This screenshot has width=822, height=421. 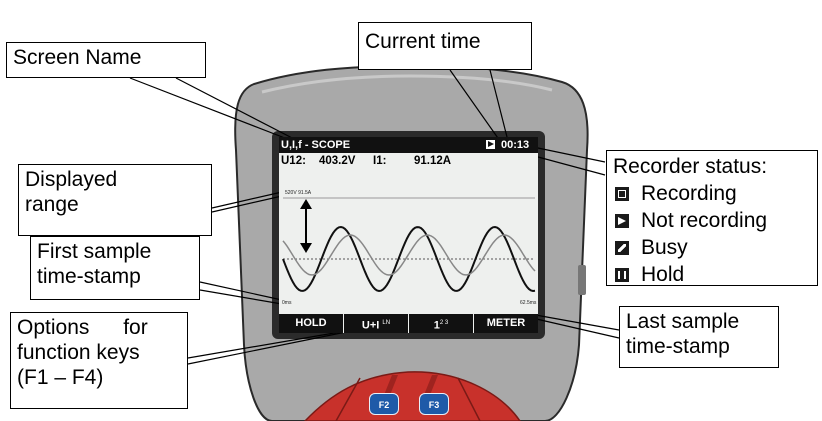 I want to click on range-label: 520V 91.5A, so click(x=298, y=193).